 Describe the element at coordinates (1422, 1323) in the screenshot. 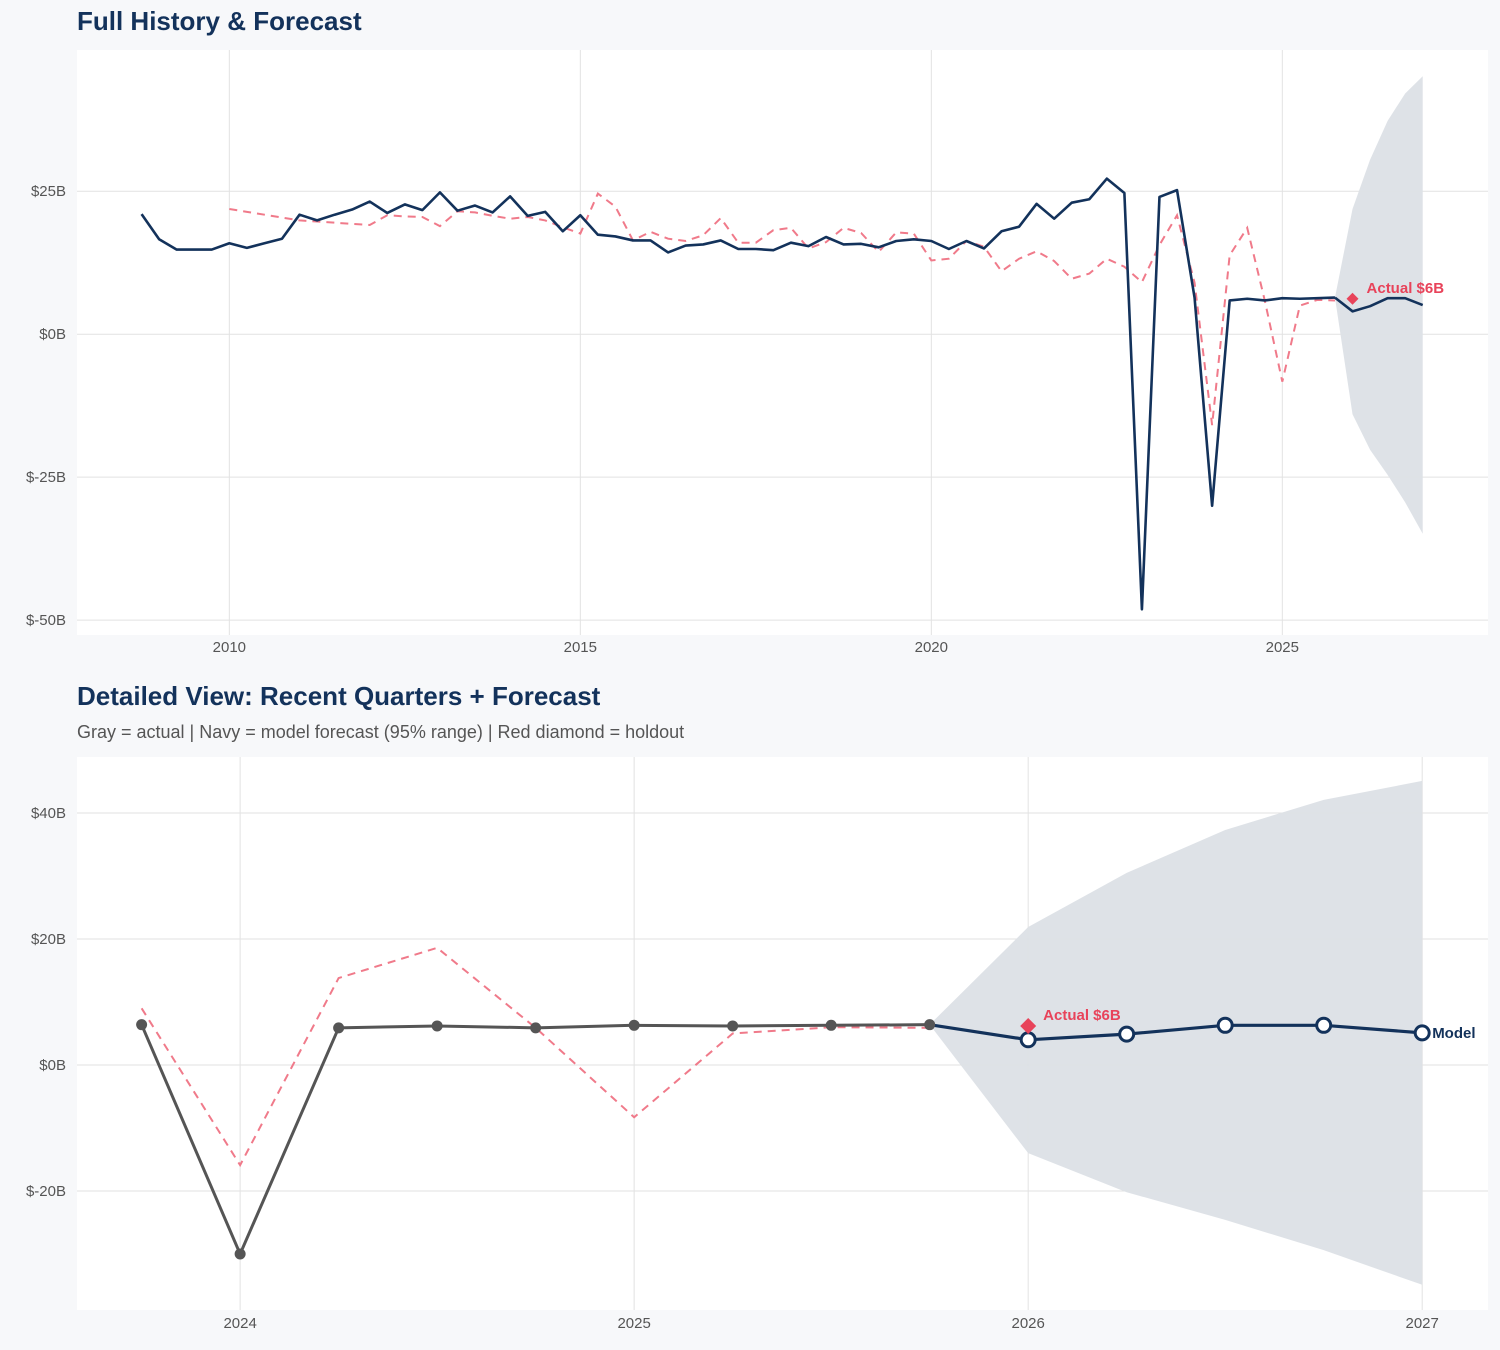

I see `x-tick-label: 2027` at that location.